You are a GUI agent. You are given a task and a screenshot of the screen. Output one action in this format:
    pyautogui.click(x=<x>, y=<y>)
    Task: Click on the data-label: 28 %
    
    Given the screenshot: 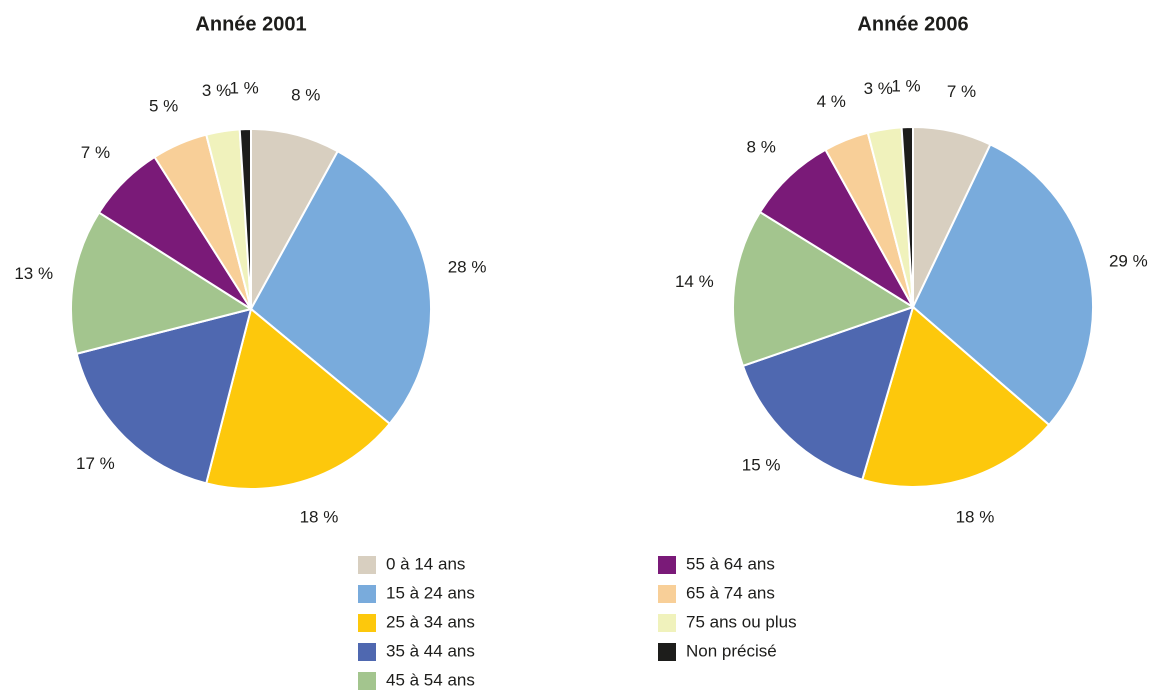 What is the action you would take?
    pyautogui.click(x=467, y=266)
    